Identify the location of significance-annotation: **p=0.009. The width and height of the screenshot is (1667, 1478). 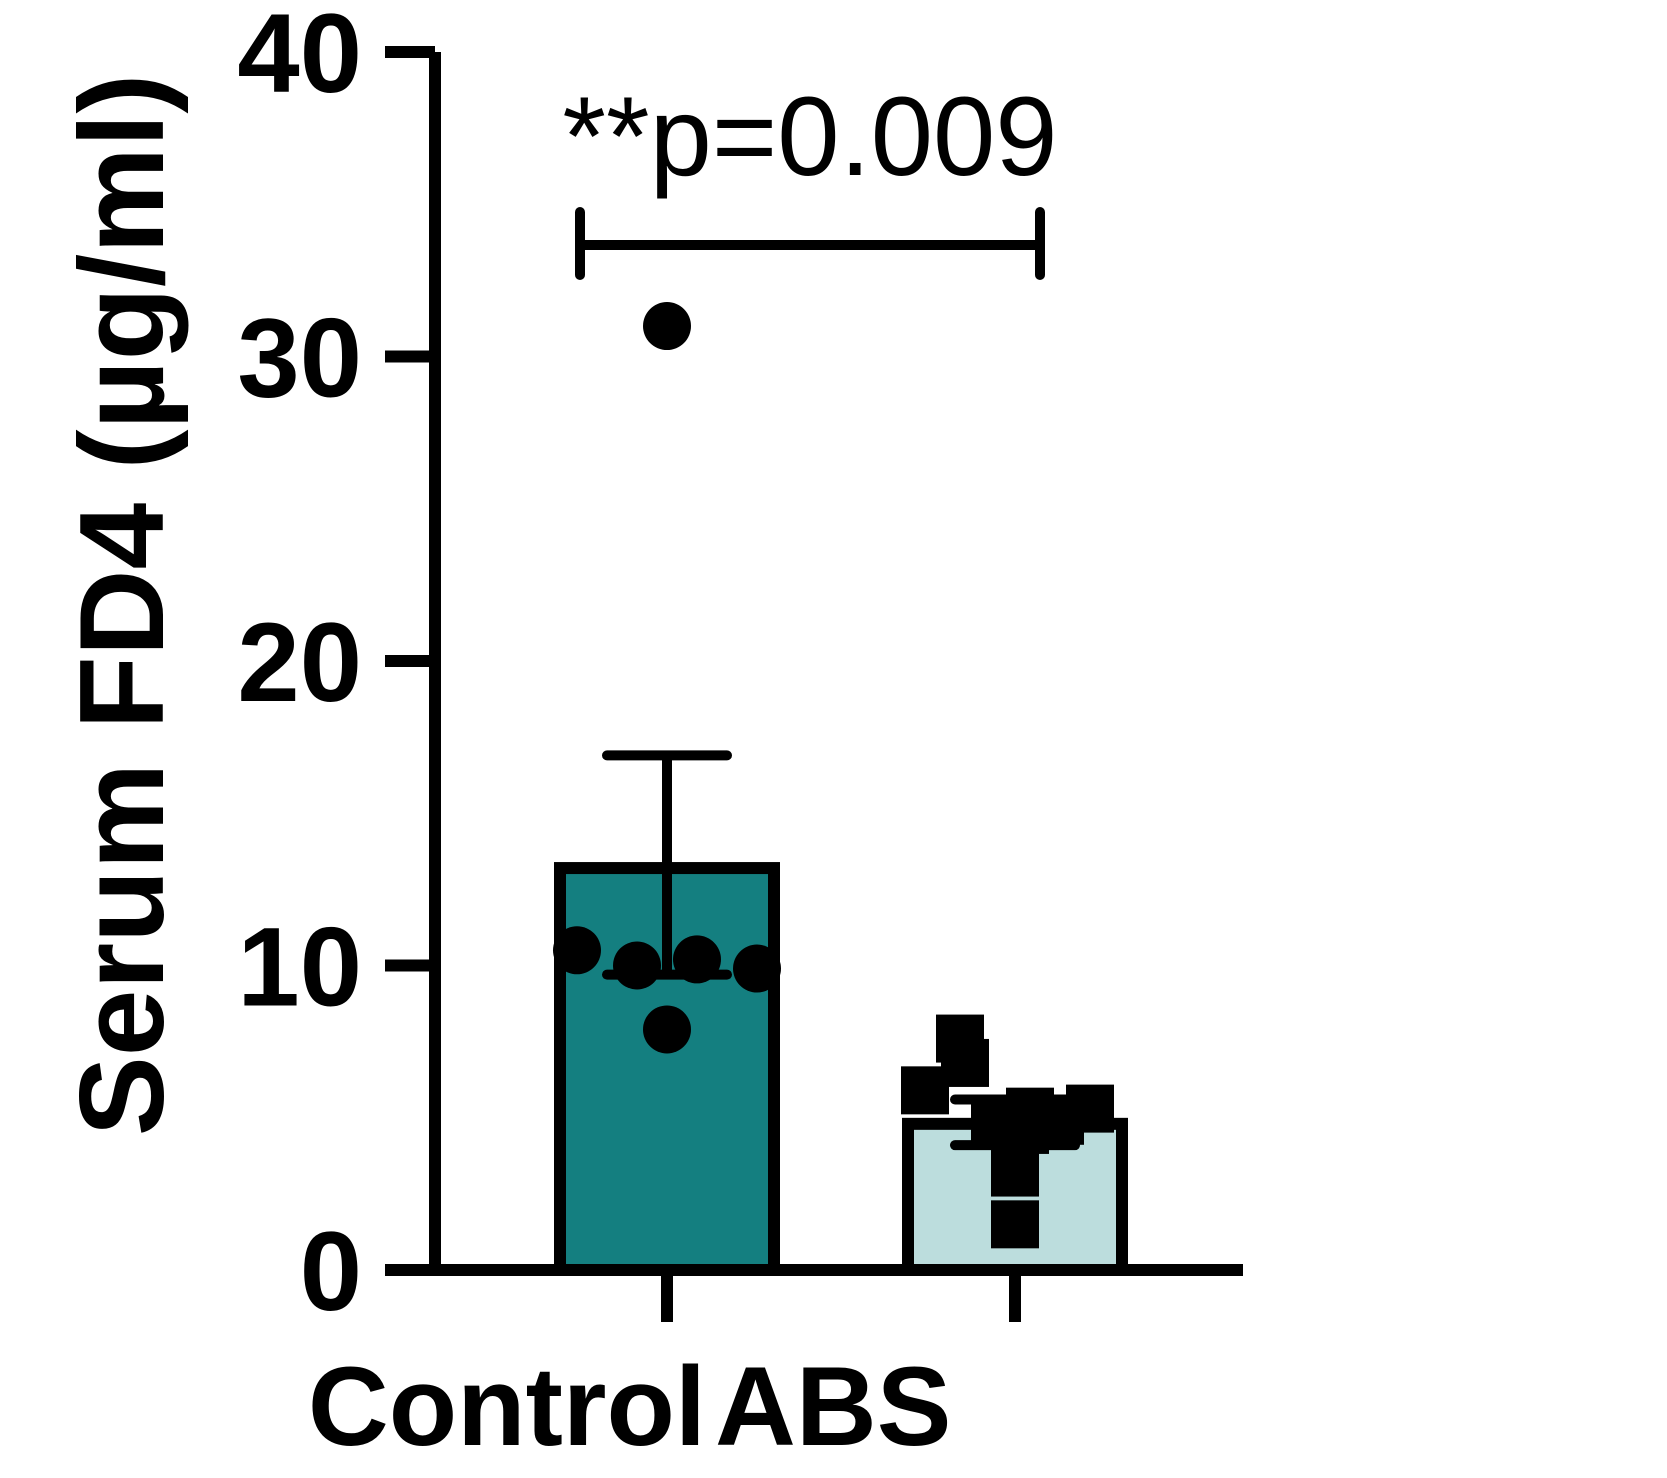
(810, 177).